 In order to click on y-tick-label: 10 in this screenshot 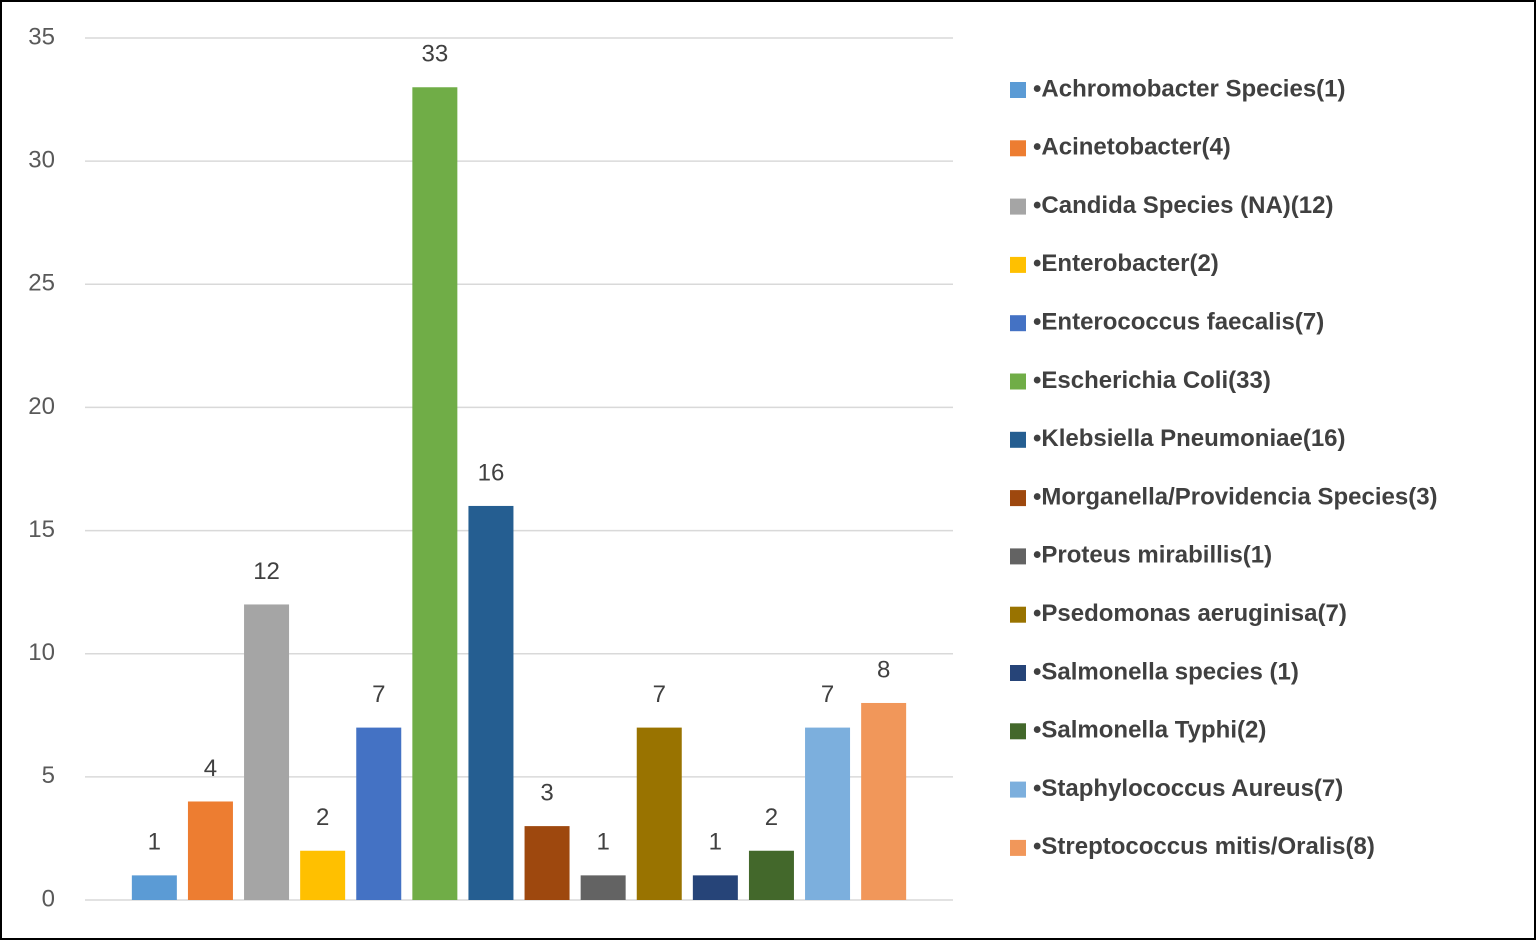, I will do `click(41, 652)`.